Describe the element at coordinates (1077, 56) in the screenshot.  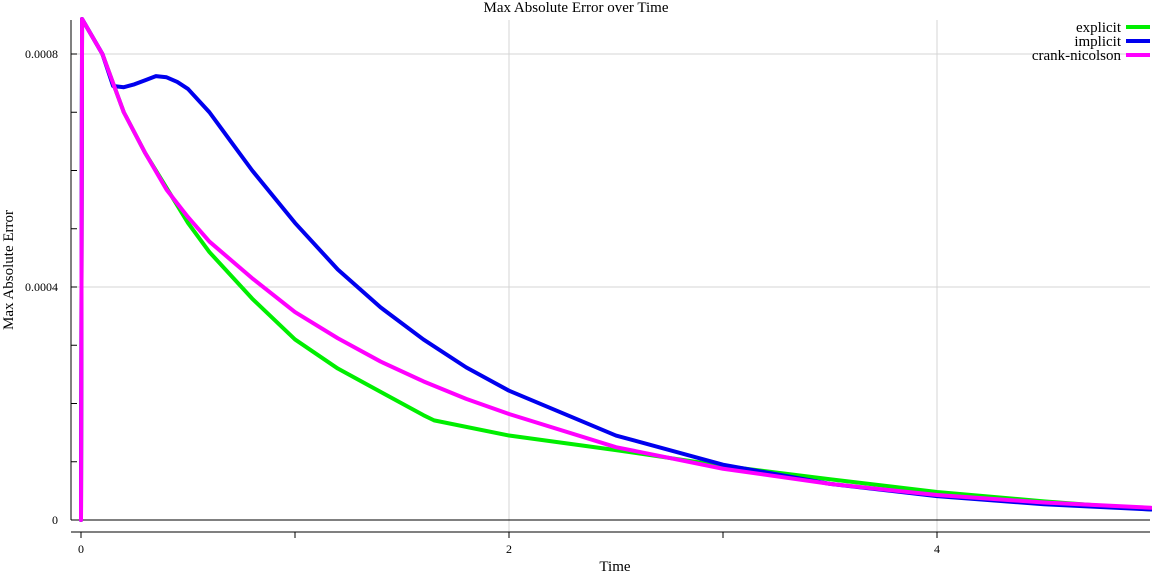
I see `legend-label-crank-nicolson: crank-nicolson` at that location.